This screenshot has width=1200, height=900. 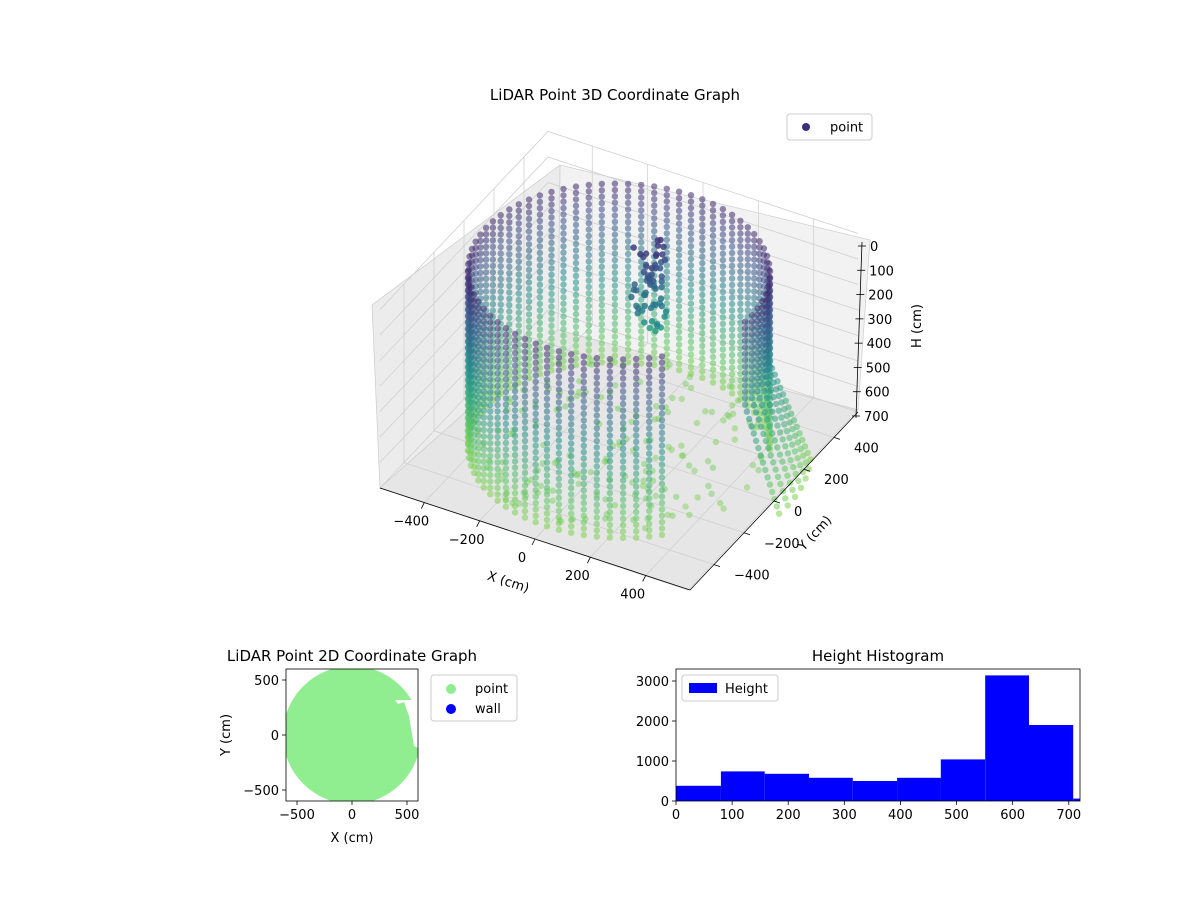 What do you see at coordinates (266, 681) in the screenshot?
I see `y-tick-label-2d: 500` at bounding box center [266, 681].